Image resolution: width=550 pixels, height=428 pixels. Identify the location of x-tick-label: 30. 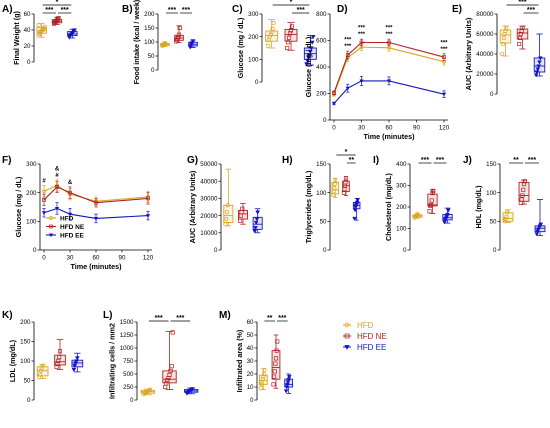
(70, 258).